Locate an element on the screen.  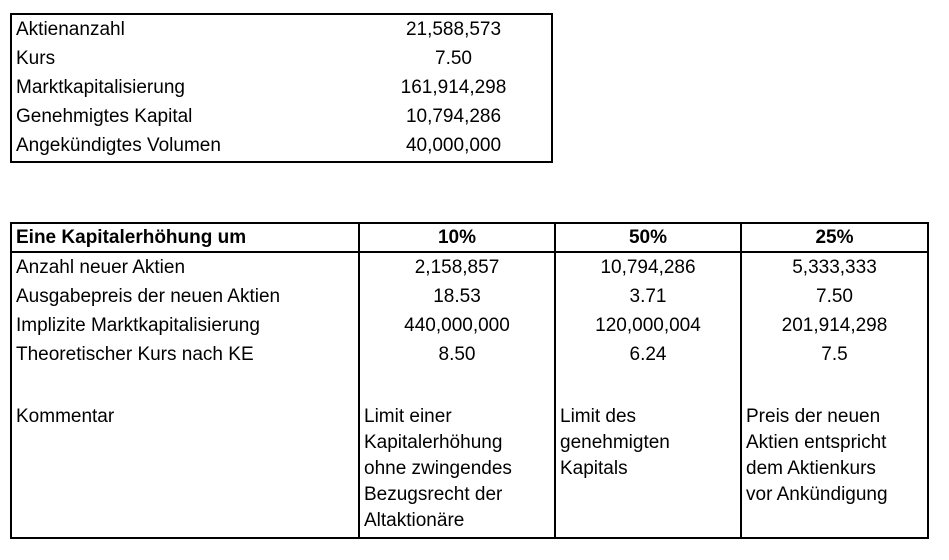
cell-kommentar-50pct: Limit des genehmigten Kapitals is located at coordinates (649, 467).